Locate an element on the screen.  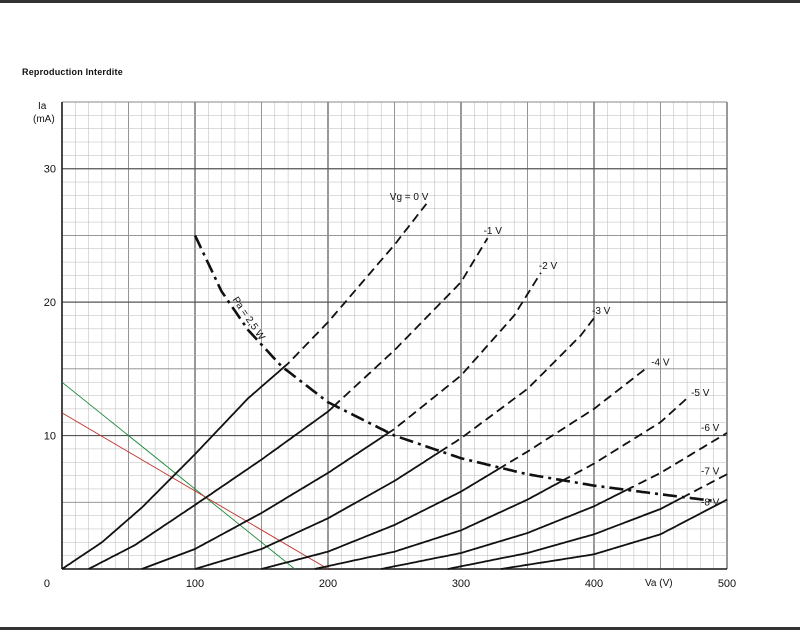
y-tick-label: 10 is located at coordinates (50, 437).